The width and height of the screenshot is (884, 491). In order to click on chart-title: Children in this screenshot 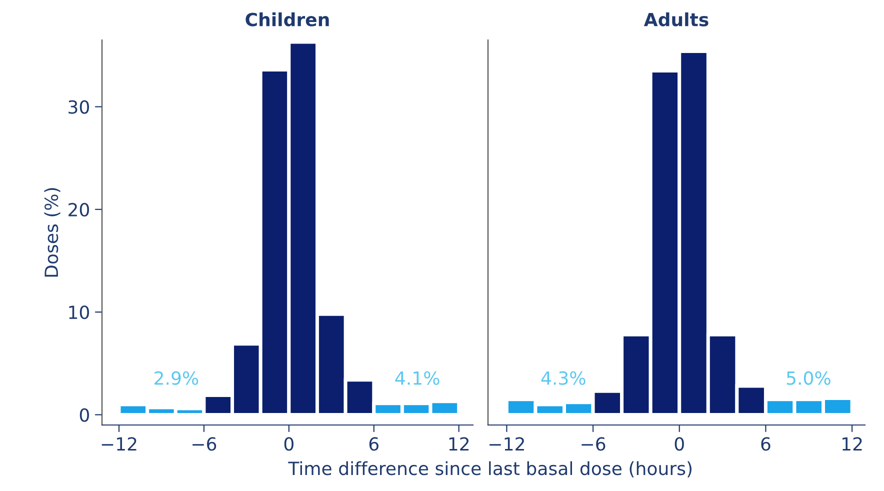, I will do `click(287, 19)`.